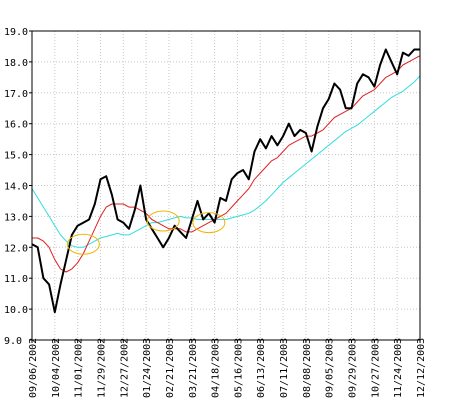  What do you see at coordinates (101, 368) in the screenshot?
I see `x-tick-label: 11/29/2002` at bounding box center [101, 368].